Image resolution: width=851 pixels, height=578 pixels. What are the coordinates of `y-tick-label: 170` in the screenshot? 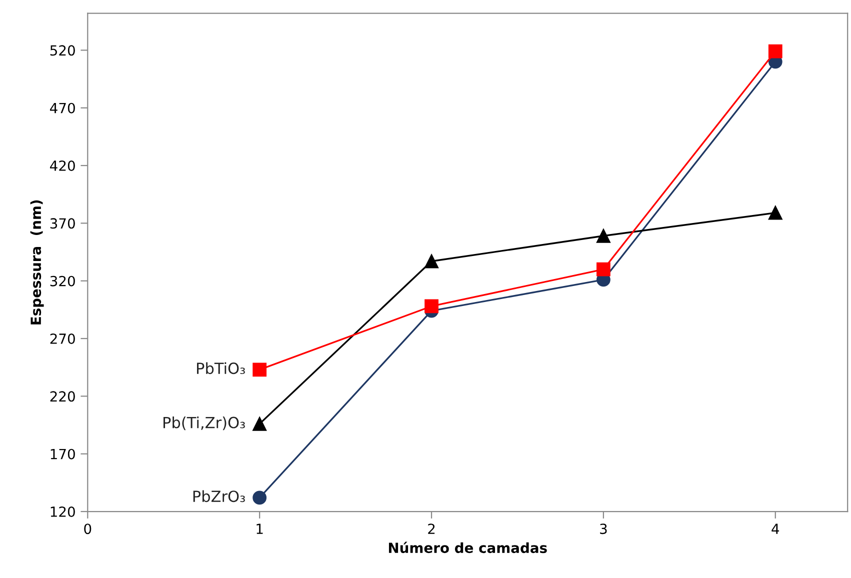 It's located at (62, 454).